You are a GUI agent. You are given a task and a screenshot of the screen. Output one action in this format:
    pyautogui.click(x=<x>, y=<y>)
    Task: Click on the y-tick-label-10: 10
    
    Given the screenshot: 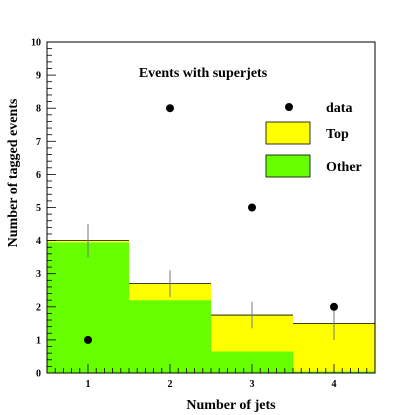 What is the action you would take?
    pyautogui.click(x=36, y=43)
    